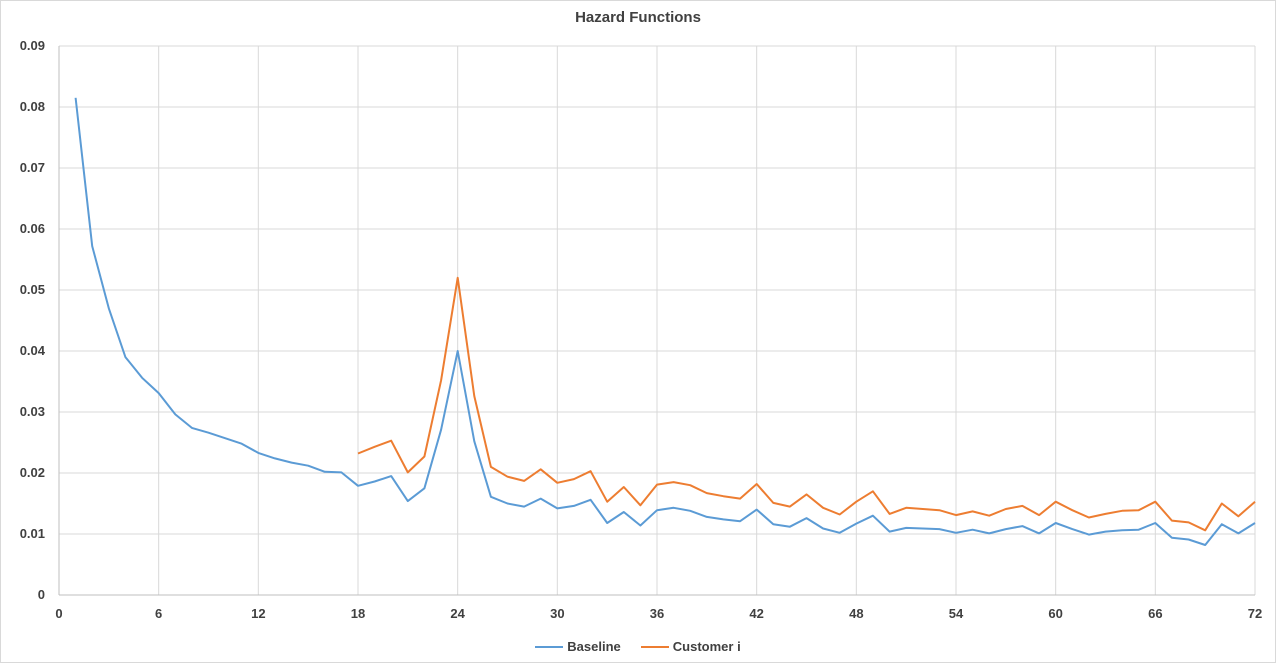 Image resolution: width=1276 pixels, height=663 pixels. I want to click on y-tick-label: 0.03, so click(32, 411).